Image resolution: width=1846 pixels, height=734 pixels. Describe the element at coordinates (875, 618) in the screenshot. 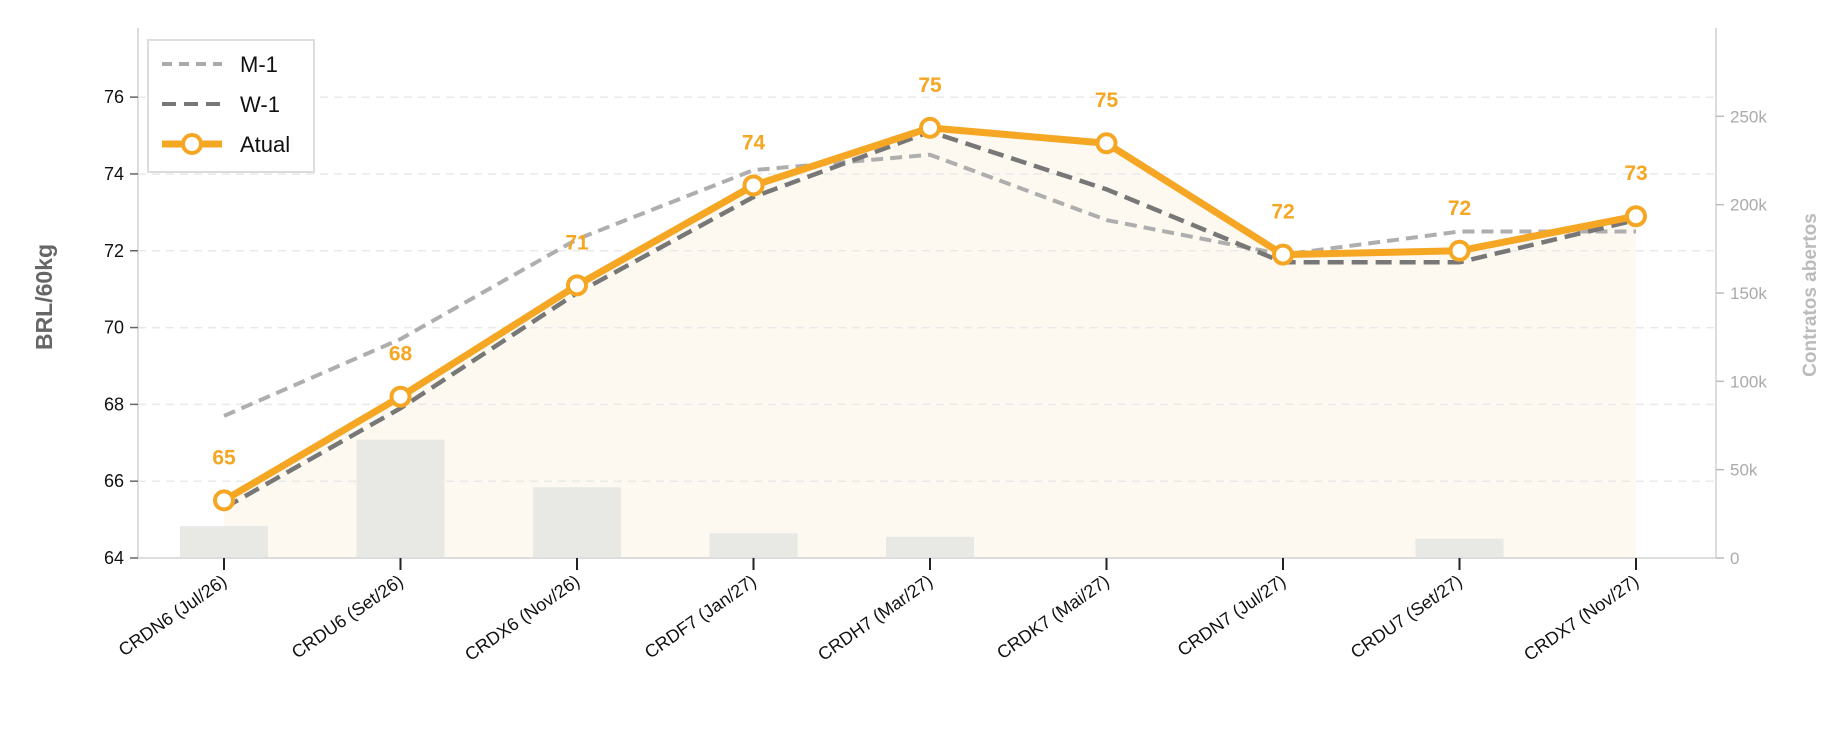

I see `x-tick-label: CRDH7 (Mar/27)` at that location.